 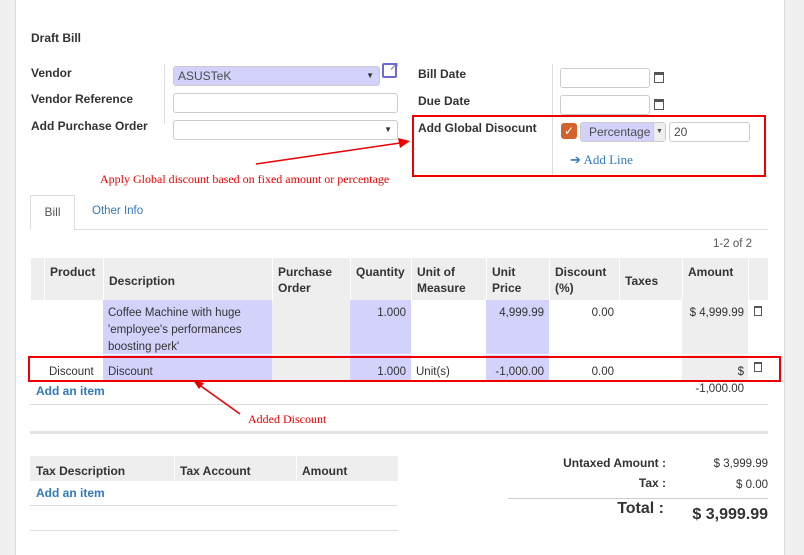 What do you see at coordinates (287, 419) in the screenshot?
I see `annotation-added-discount: Added Discount` at bounding box center [287, 419].